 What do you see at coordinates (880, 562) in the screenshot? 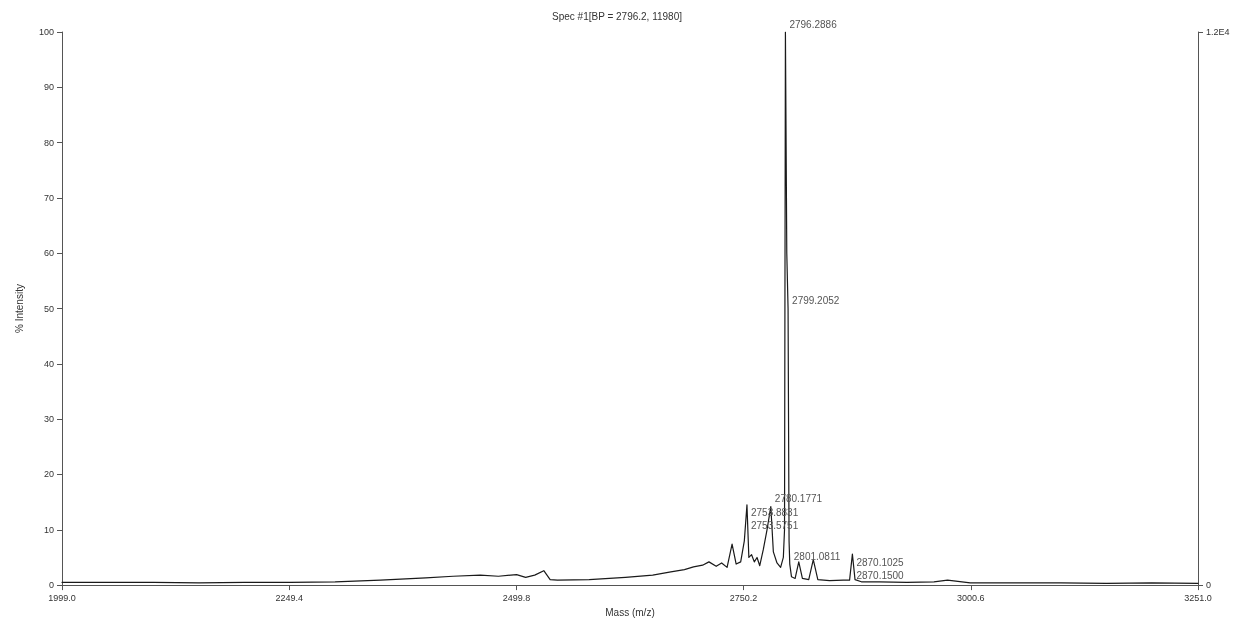
I see `annotation: 2870.1025` at bounding box center [880, 562].